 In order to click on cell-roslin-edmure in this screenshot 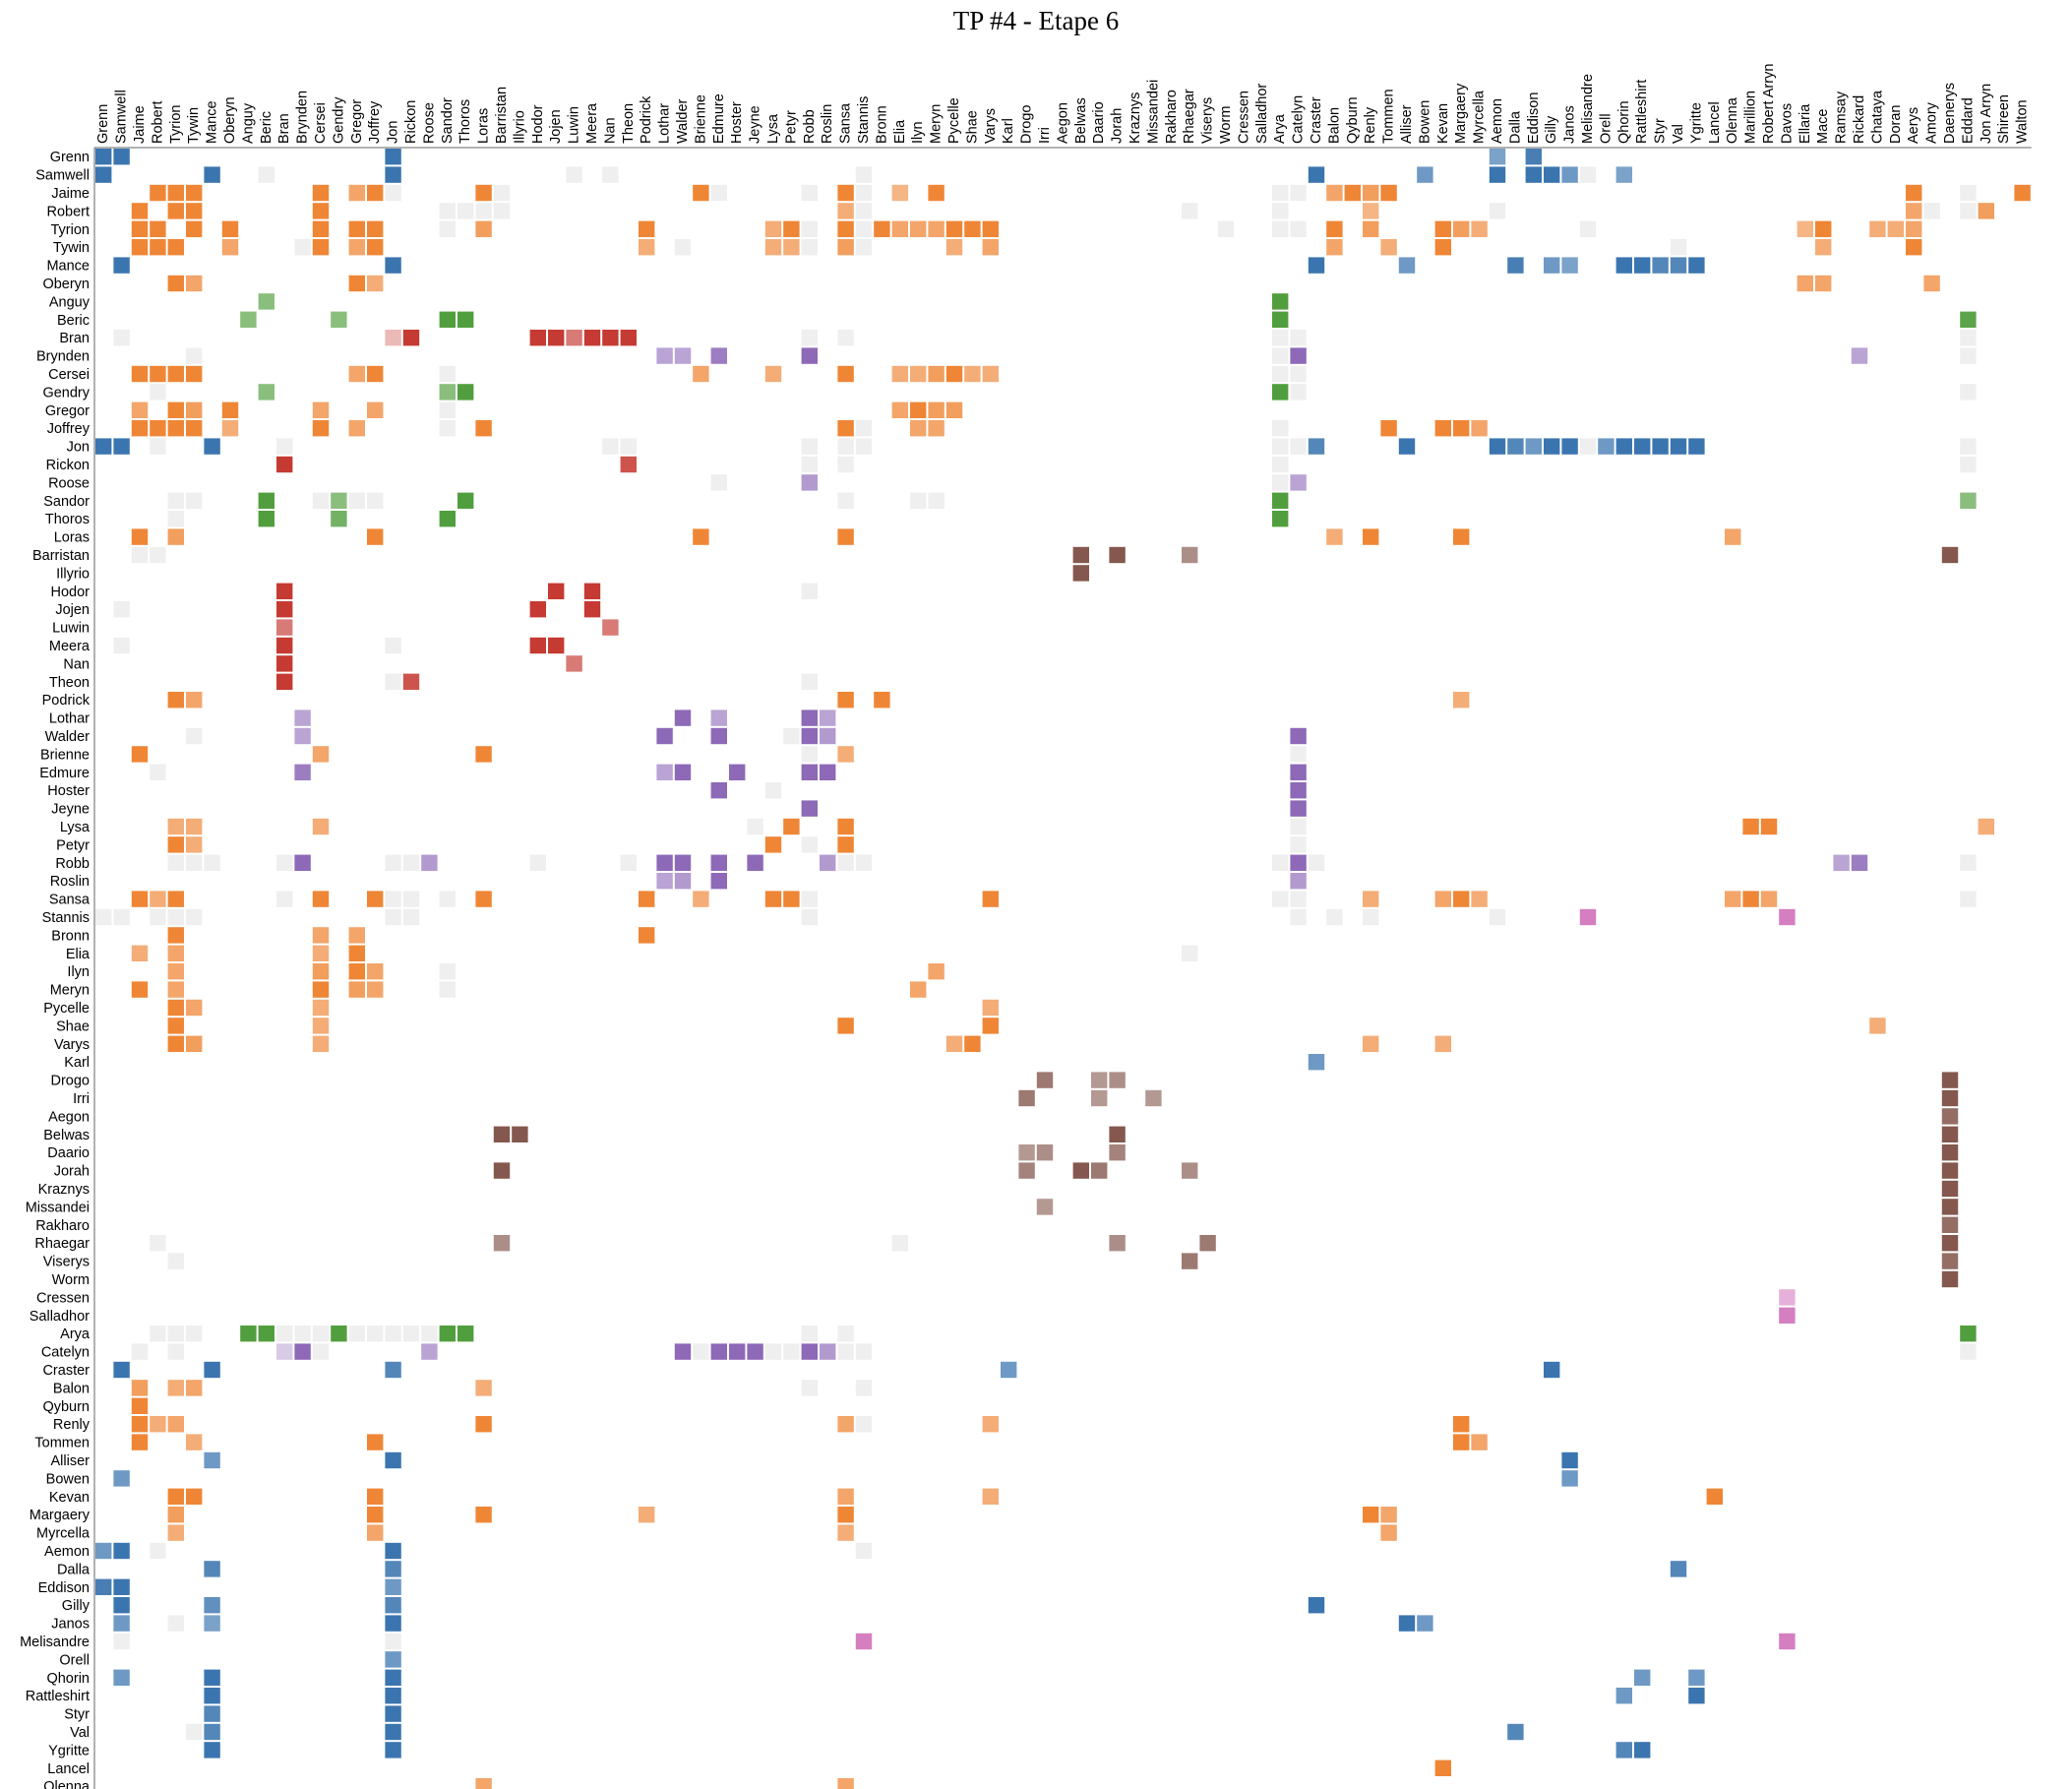, I will do `click(718, 881)`.